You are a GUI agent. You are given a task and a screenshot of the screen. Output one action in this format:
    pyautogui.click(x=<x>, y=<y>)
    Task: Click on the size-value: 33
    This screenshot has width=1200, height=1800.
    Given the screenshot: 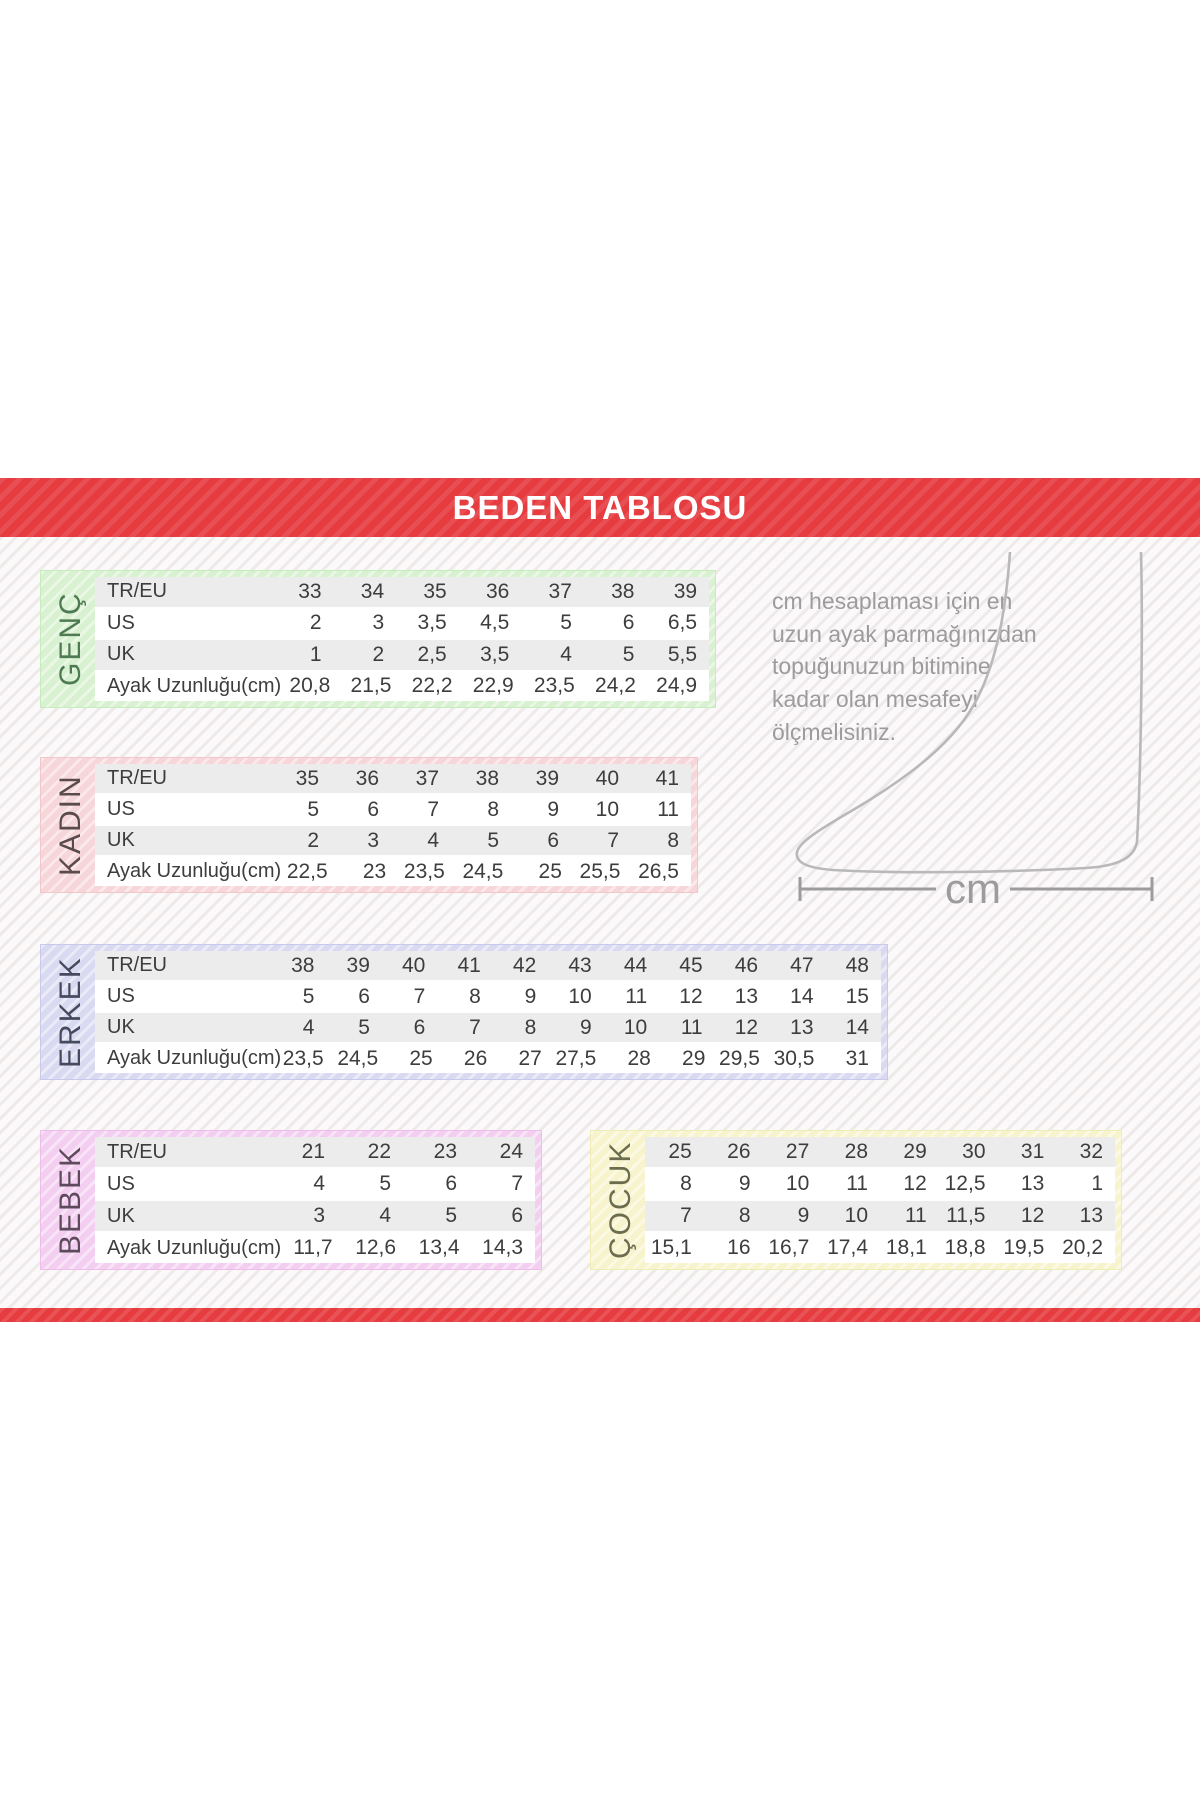 What is the action you would take?
    pyautogui.click(x=310, y=591)
    